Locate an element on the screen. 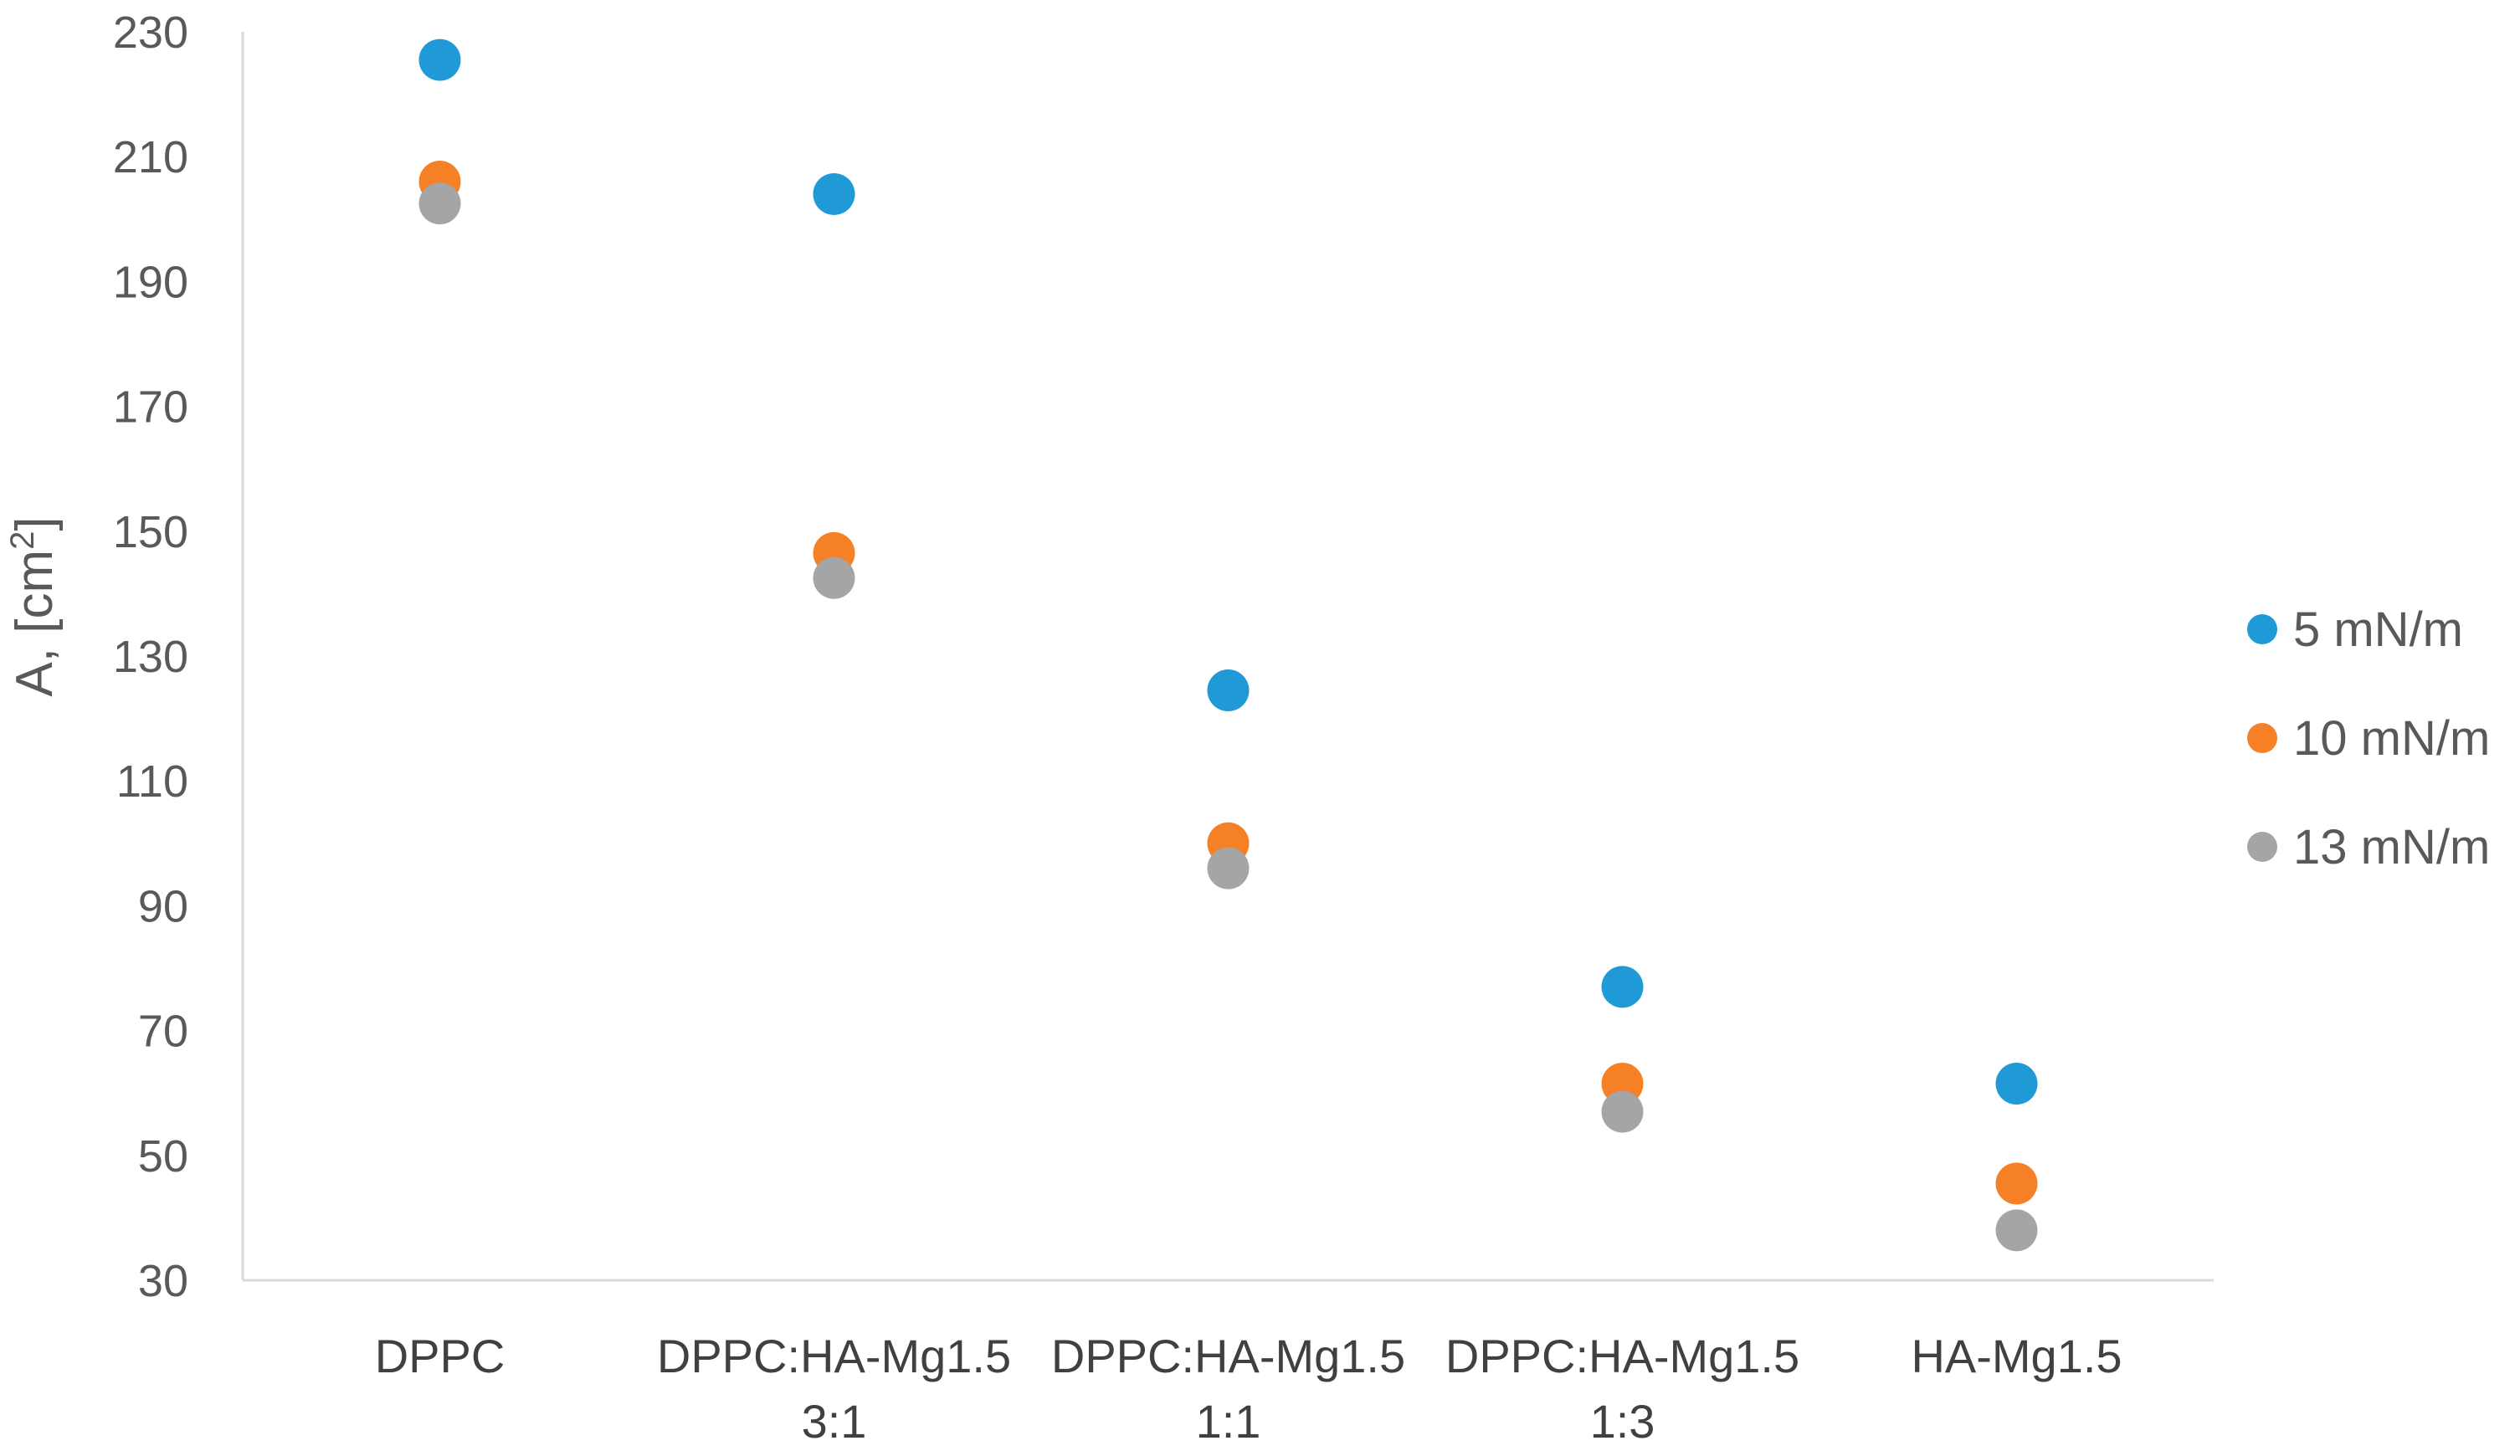 Image resolution: width=2520 pixels, height=1456 pixels. y-tick-label: 50 is located at coordinates (163, 1156).